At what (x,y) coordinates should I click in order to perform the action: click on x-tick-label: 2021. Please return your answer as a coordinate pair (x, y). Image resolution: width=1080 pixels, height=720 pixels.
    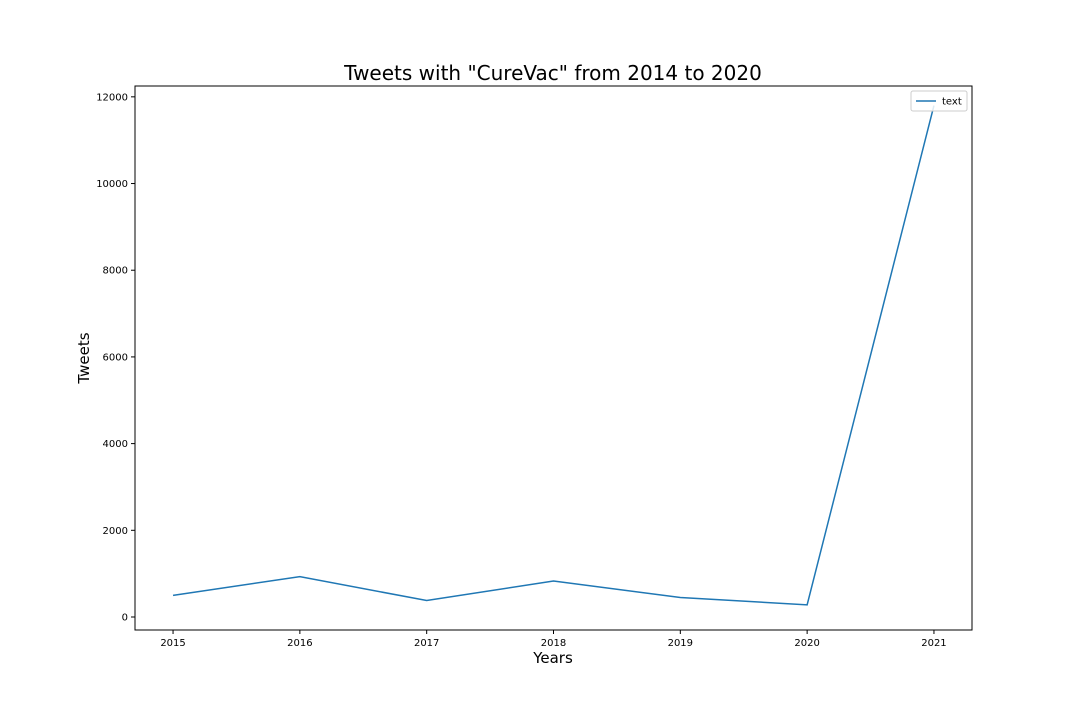
    Looking at the image, I should click on (933, 643).